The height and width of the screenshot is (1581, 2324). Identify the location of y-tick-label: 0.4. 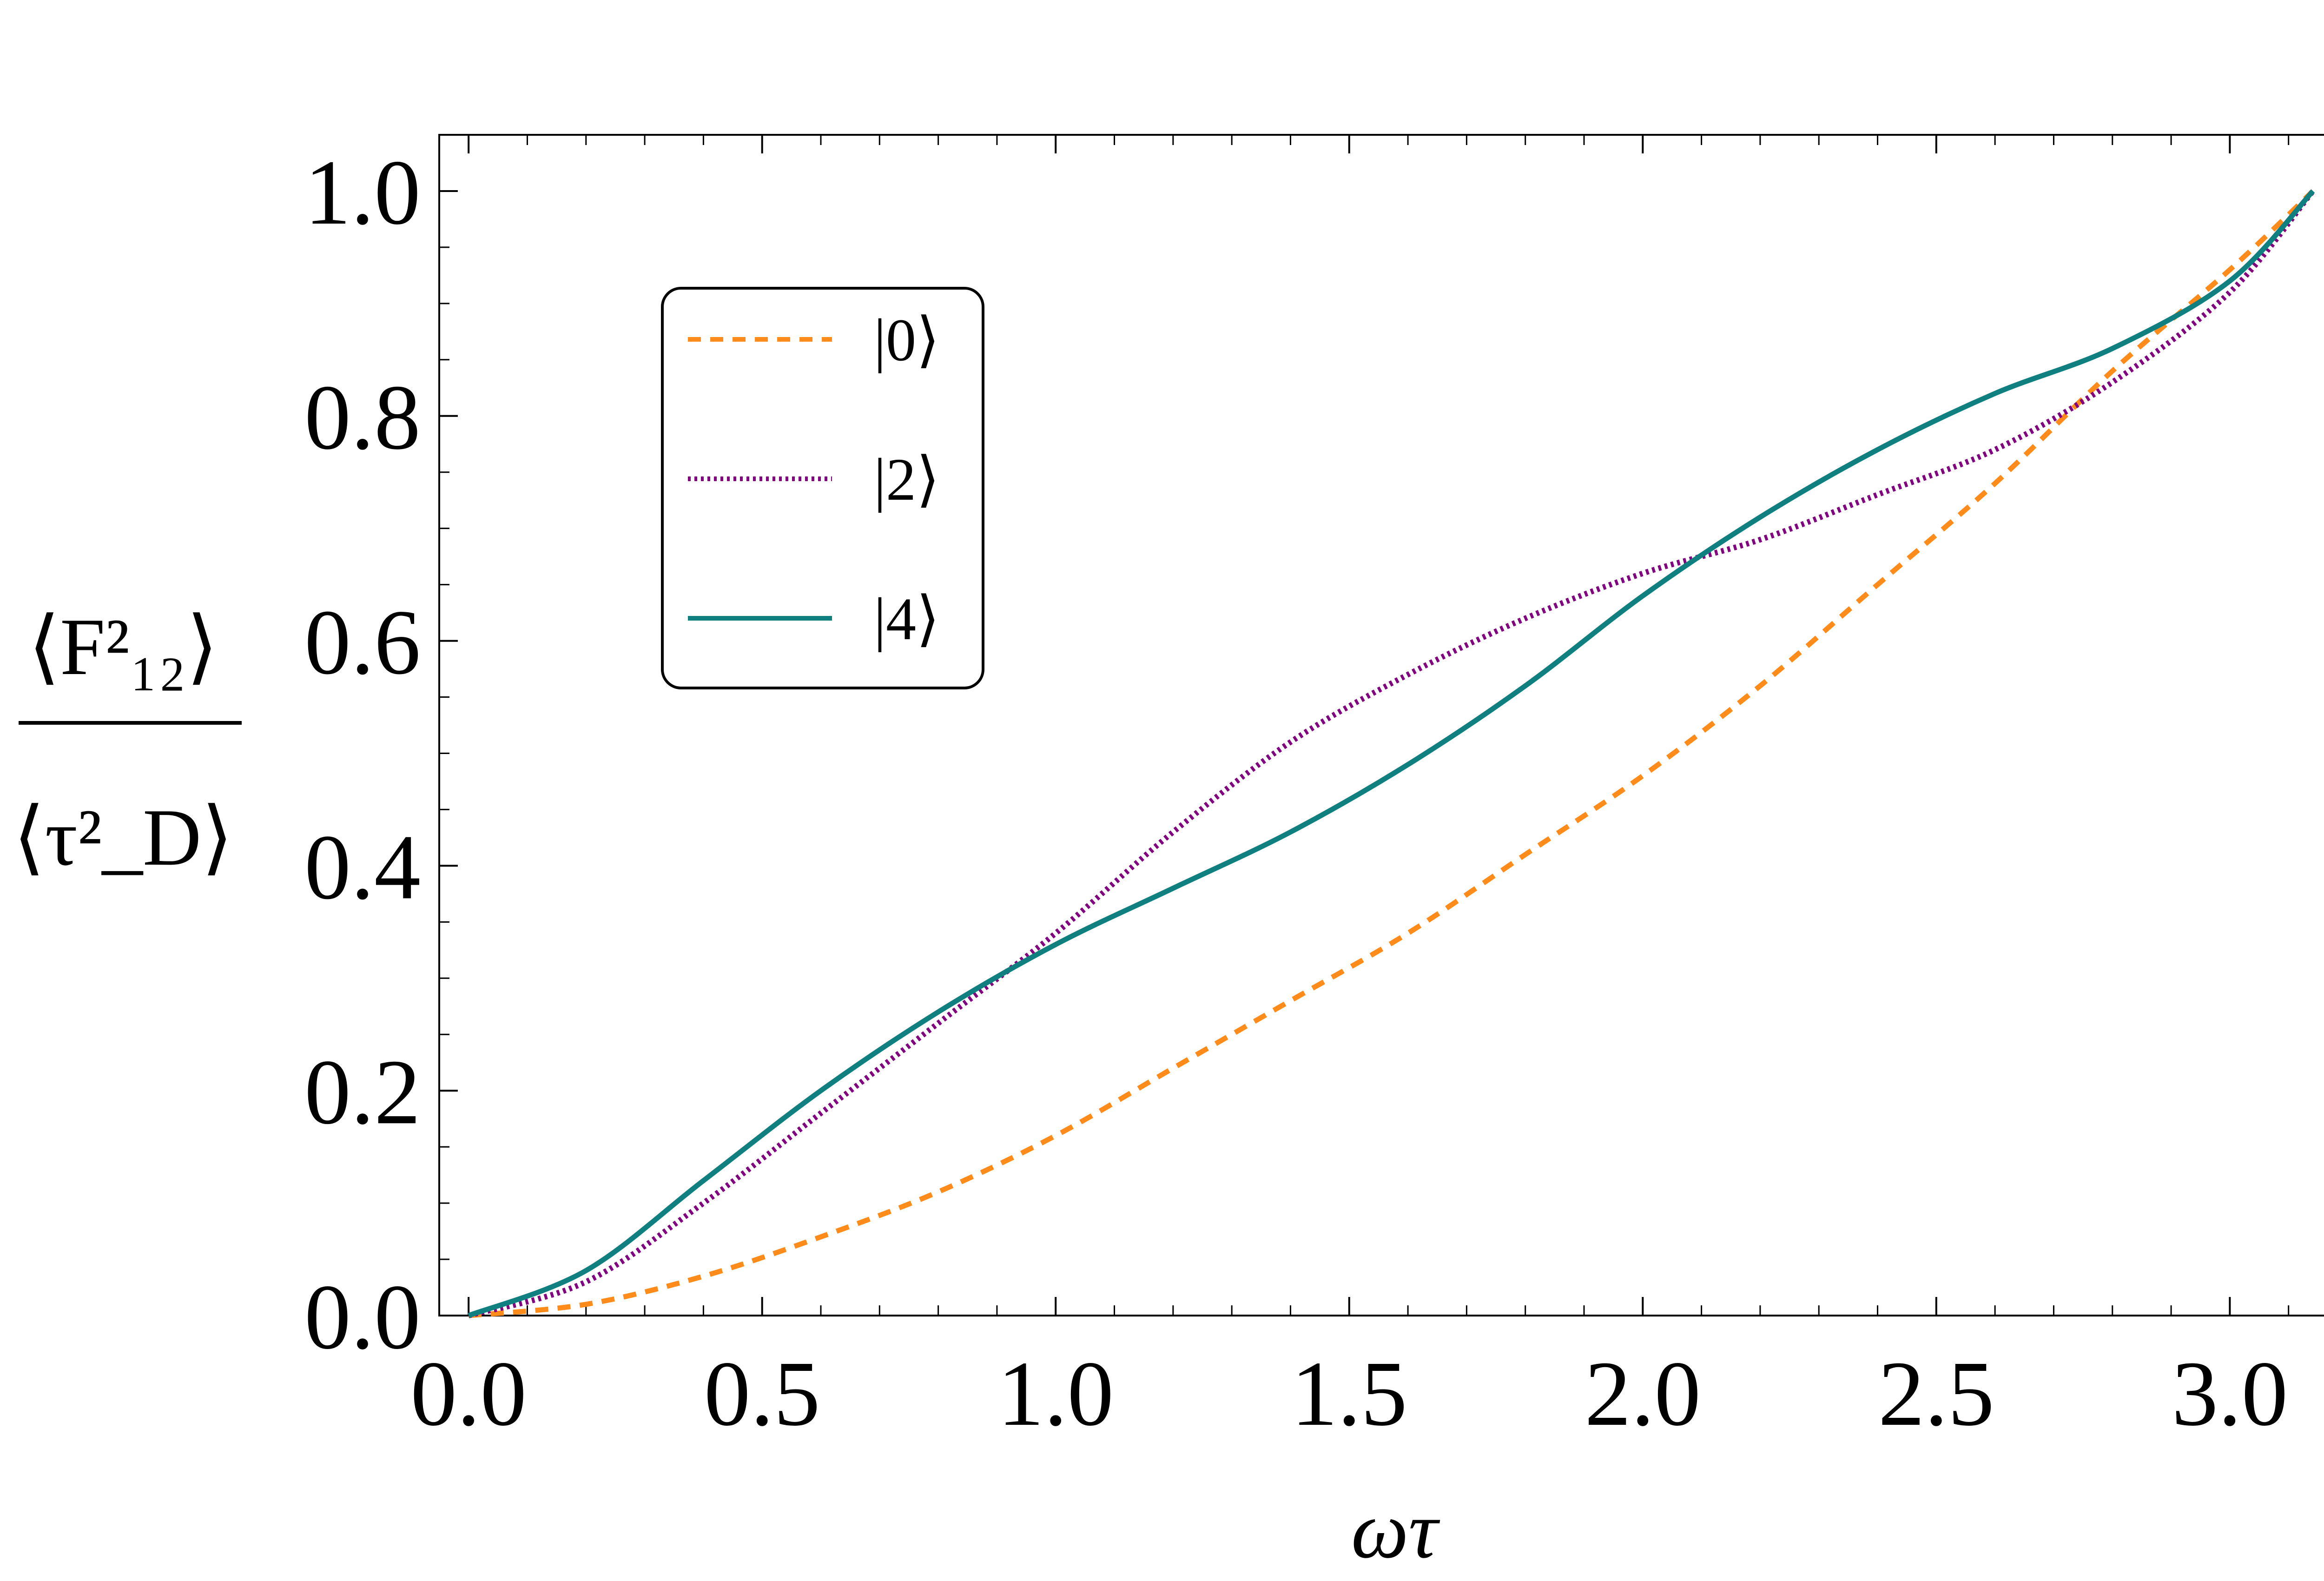
(362, 867).